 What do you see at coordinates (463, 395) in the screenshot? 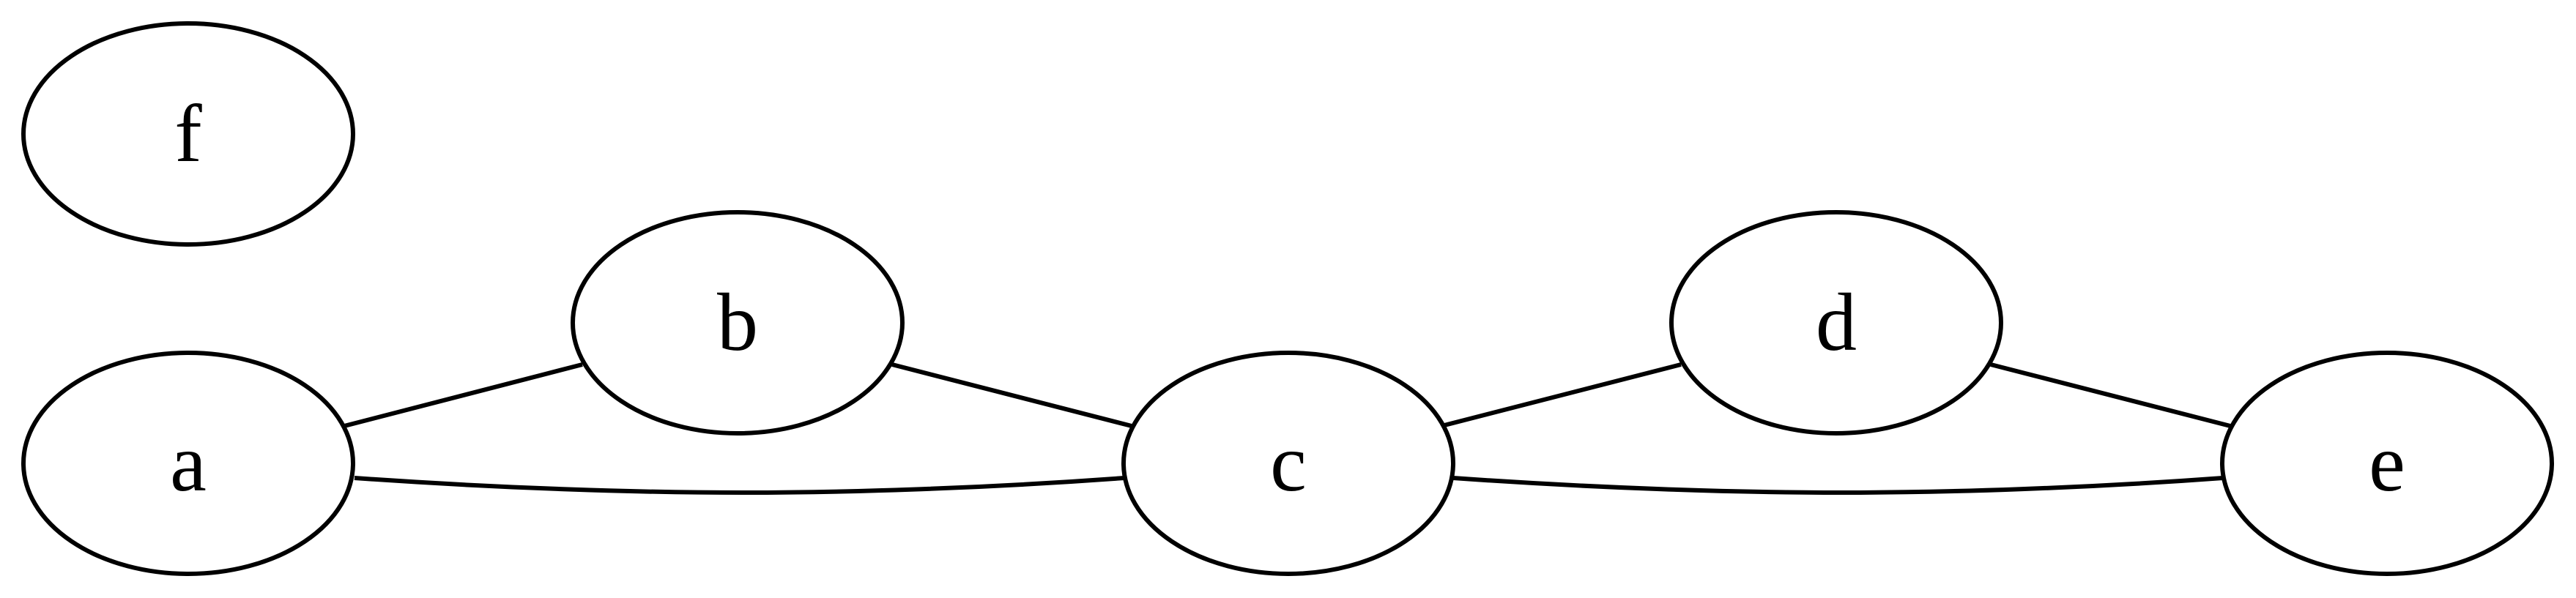
I see `edge-a-b` at bounding box center [463, 395].